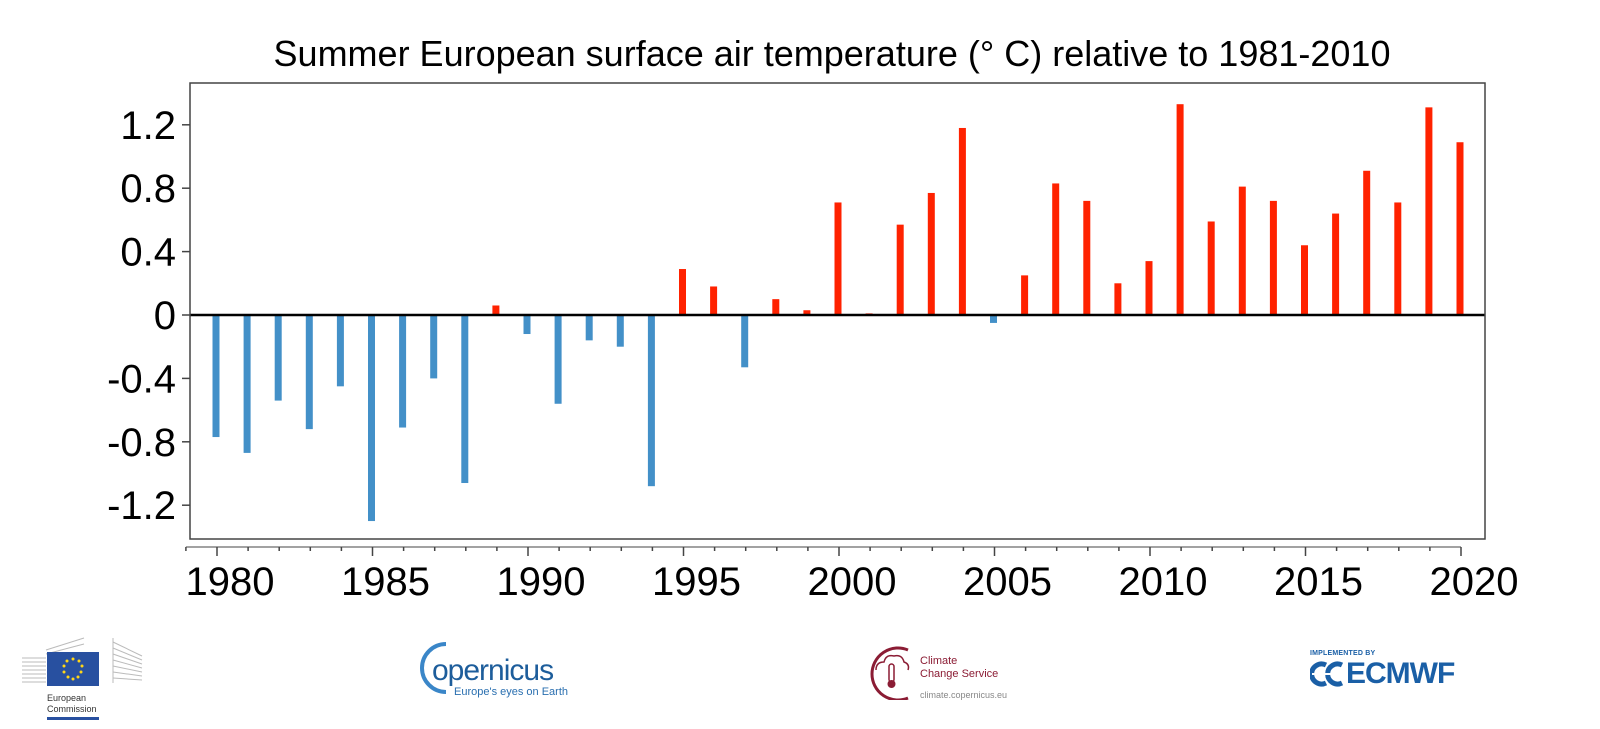 The image size is (1600, 729). I want to click on bar-1998, so click(807, 312).